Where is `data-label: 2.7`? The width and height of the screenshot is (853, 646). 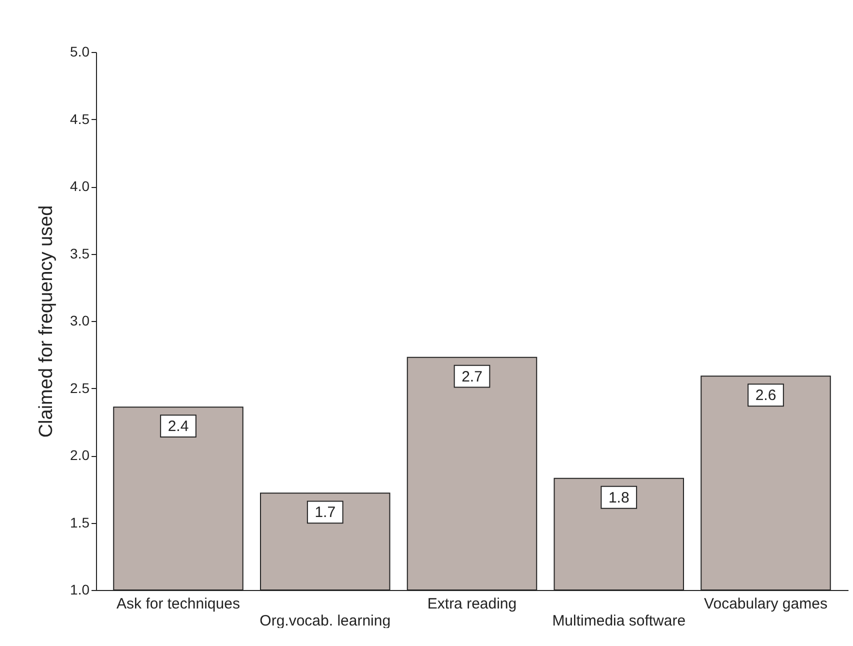 data-label: 2.7 is located at coordinates (472, 377).